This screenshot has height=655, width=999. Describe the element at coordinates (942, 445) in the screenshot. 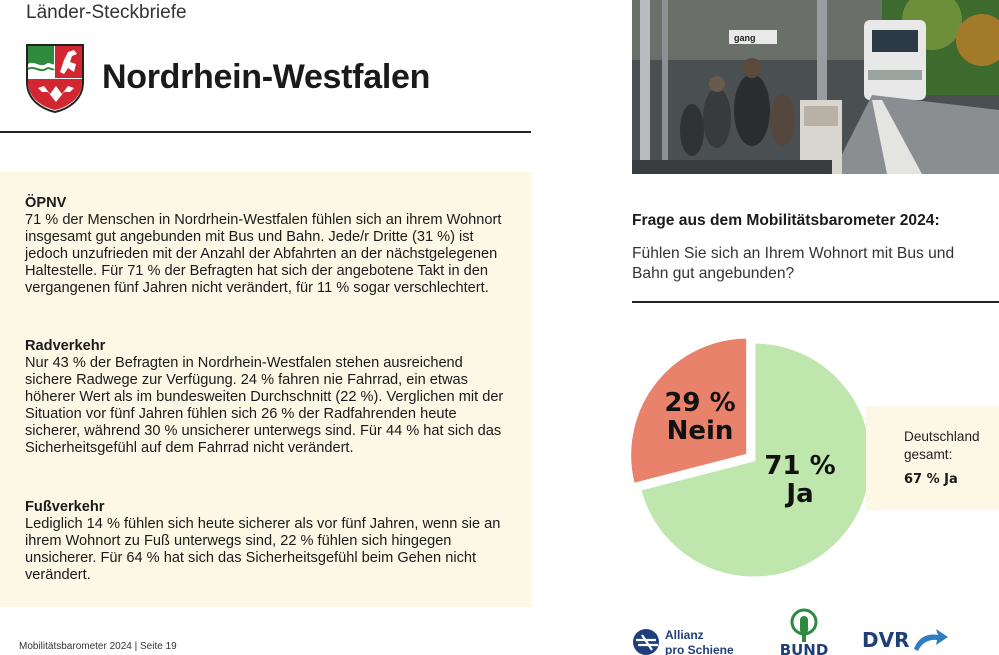

I see `comparison-label: Deutschland gesamt:` at that location.